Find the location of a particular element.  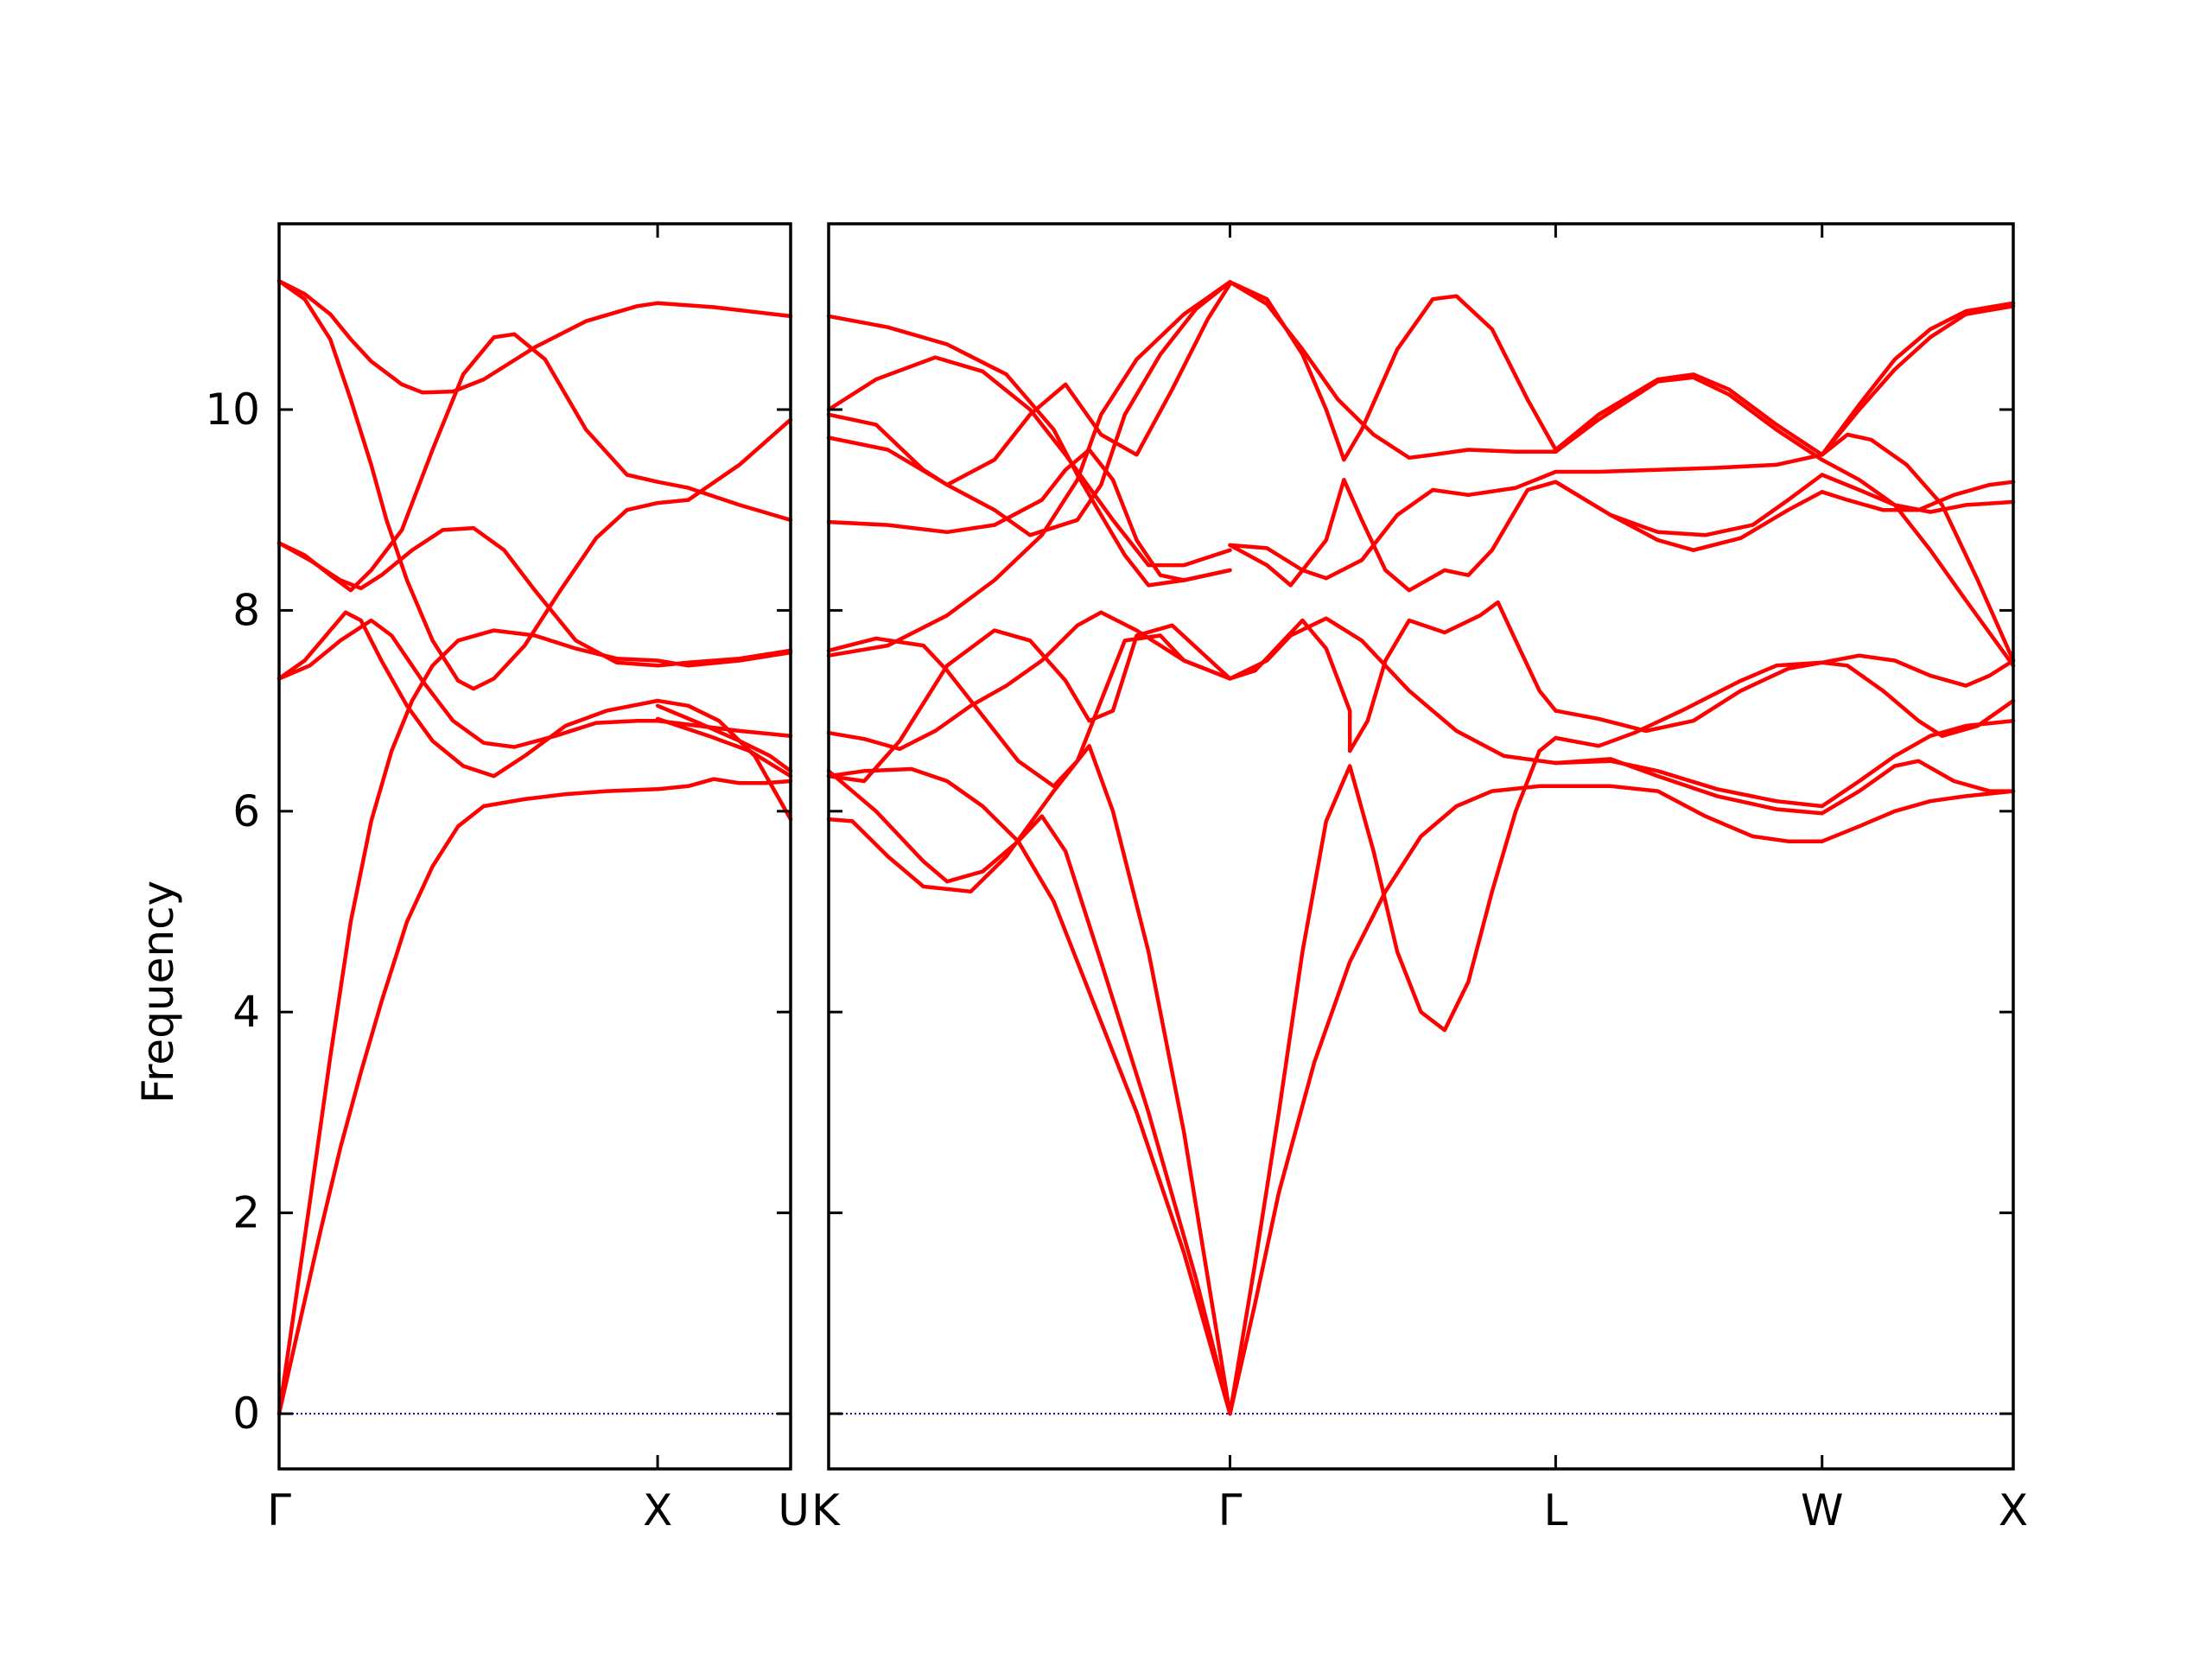

y-axis-label: Frequency is located at coordinates (158, 991).